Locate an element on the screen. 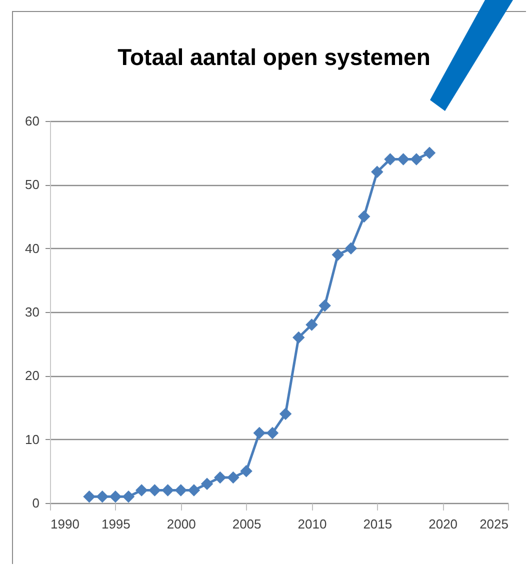 The width and height of the screenshot is (527, 565). x-tick-label: 1990 is located at coordinates (65, 524).